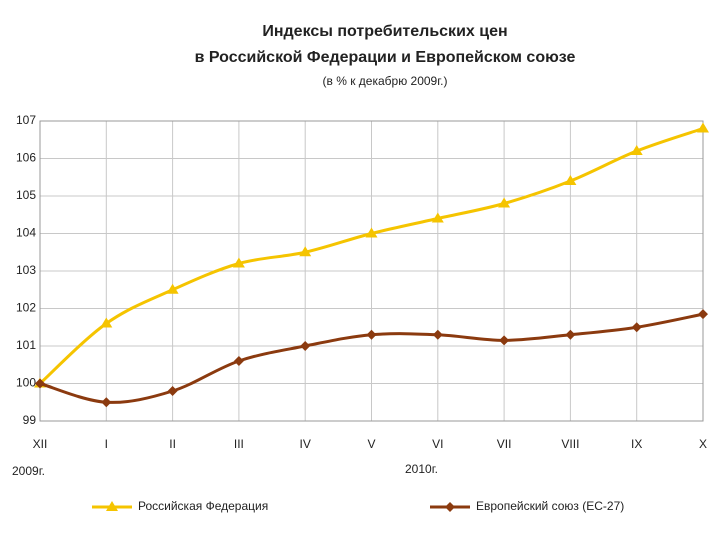 This screenshot has width=720, height=540. Describe the element at coordinates (26, 158) in the screenshot. I see `y-tick-label: 106` at that location.